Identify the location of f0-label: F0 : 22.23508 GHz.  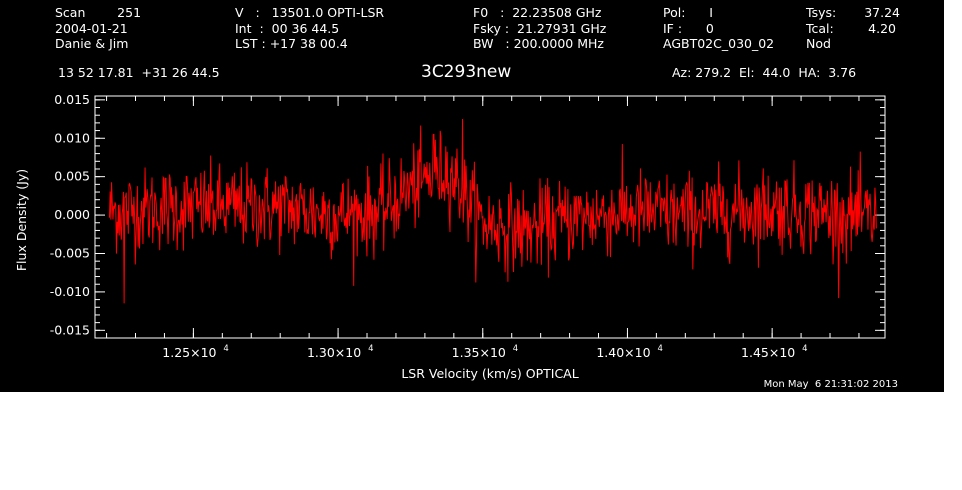
(537, 12).